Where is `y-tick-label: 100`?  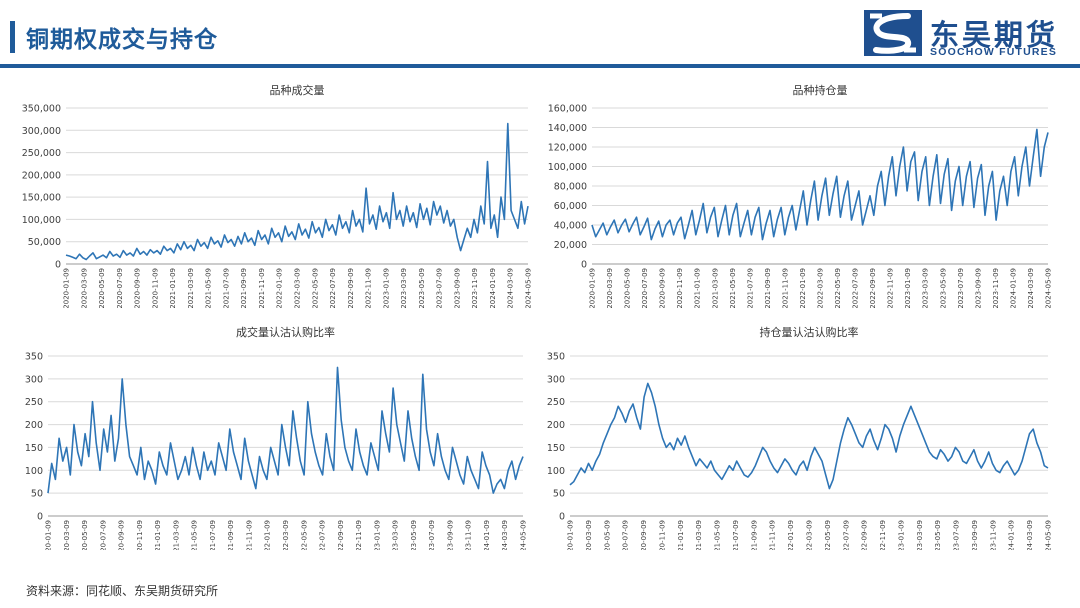 y-tick-label: 100 is located at coordinates (556, 471).